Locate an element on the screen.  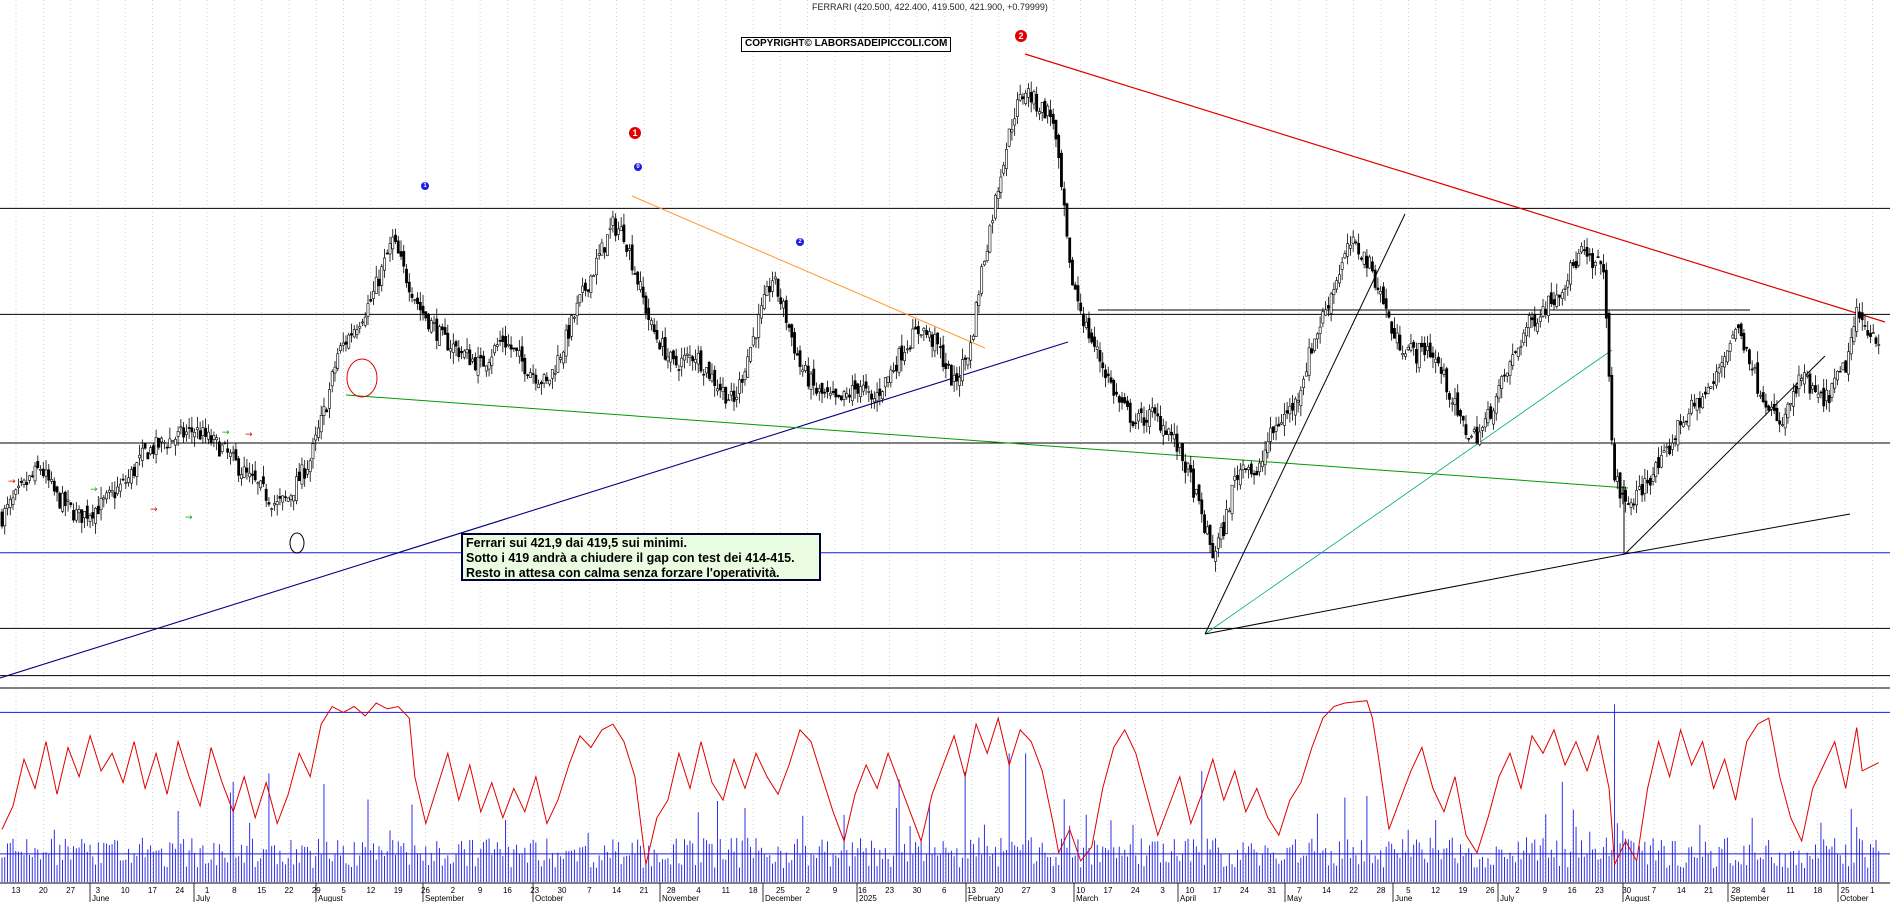
day-tick-label: 12 is located at coordinates (1435, 890).